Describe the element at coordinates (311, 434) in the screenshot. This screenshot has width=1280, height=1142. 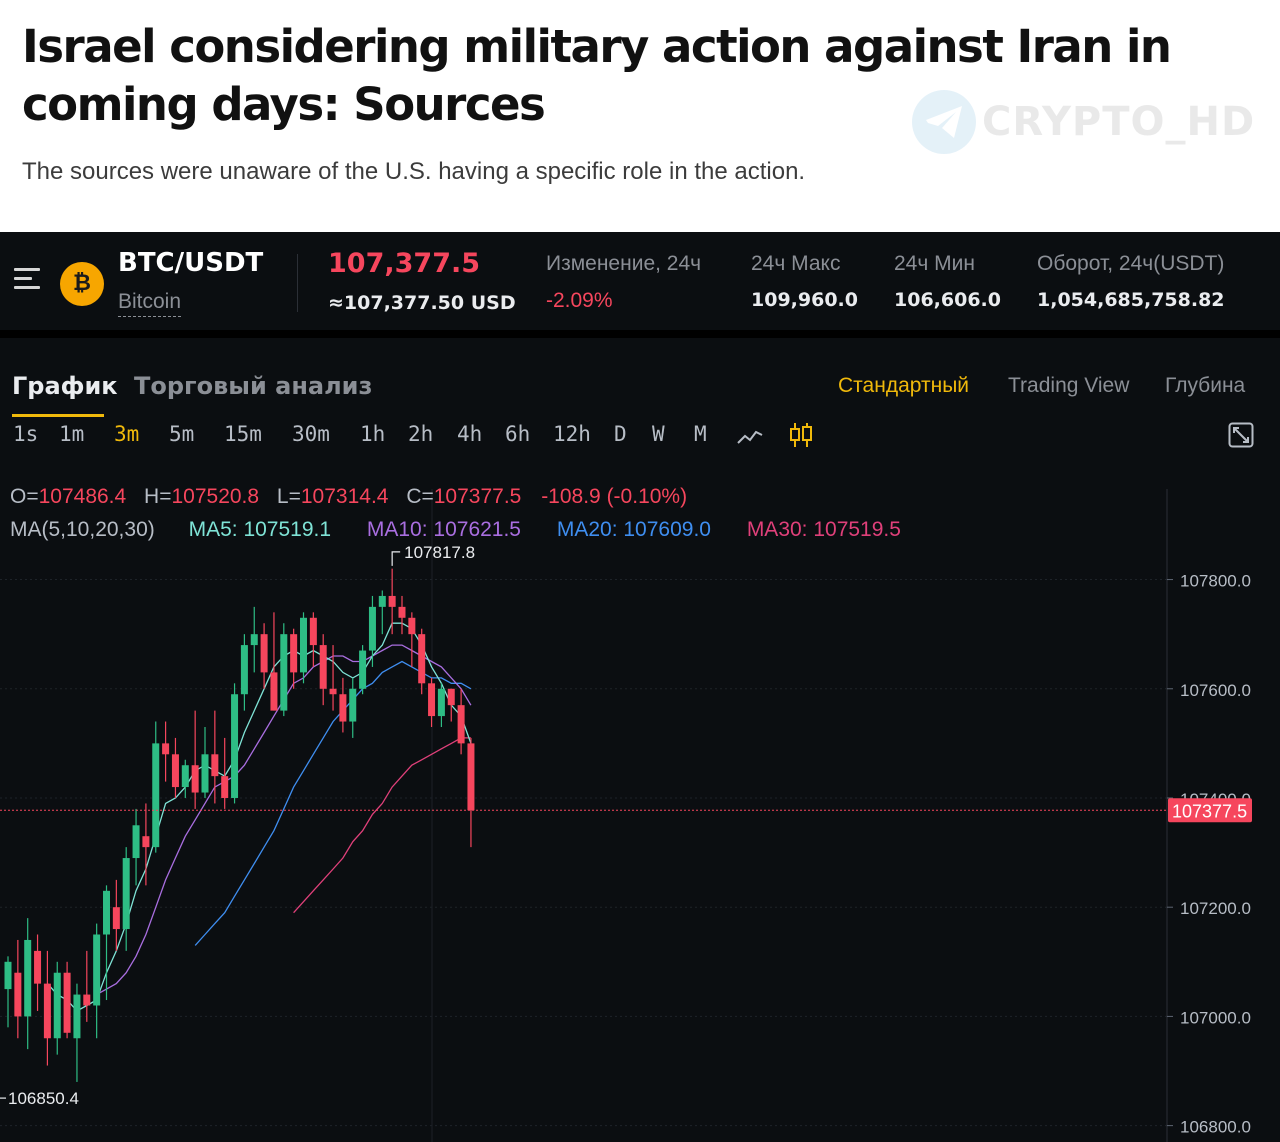
I see `interval-30m: 30m` at that location.